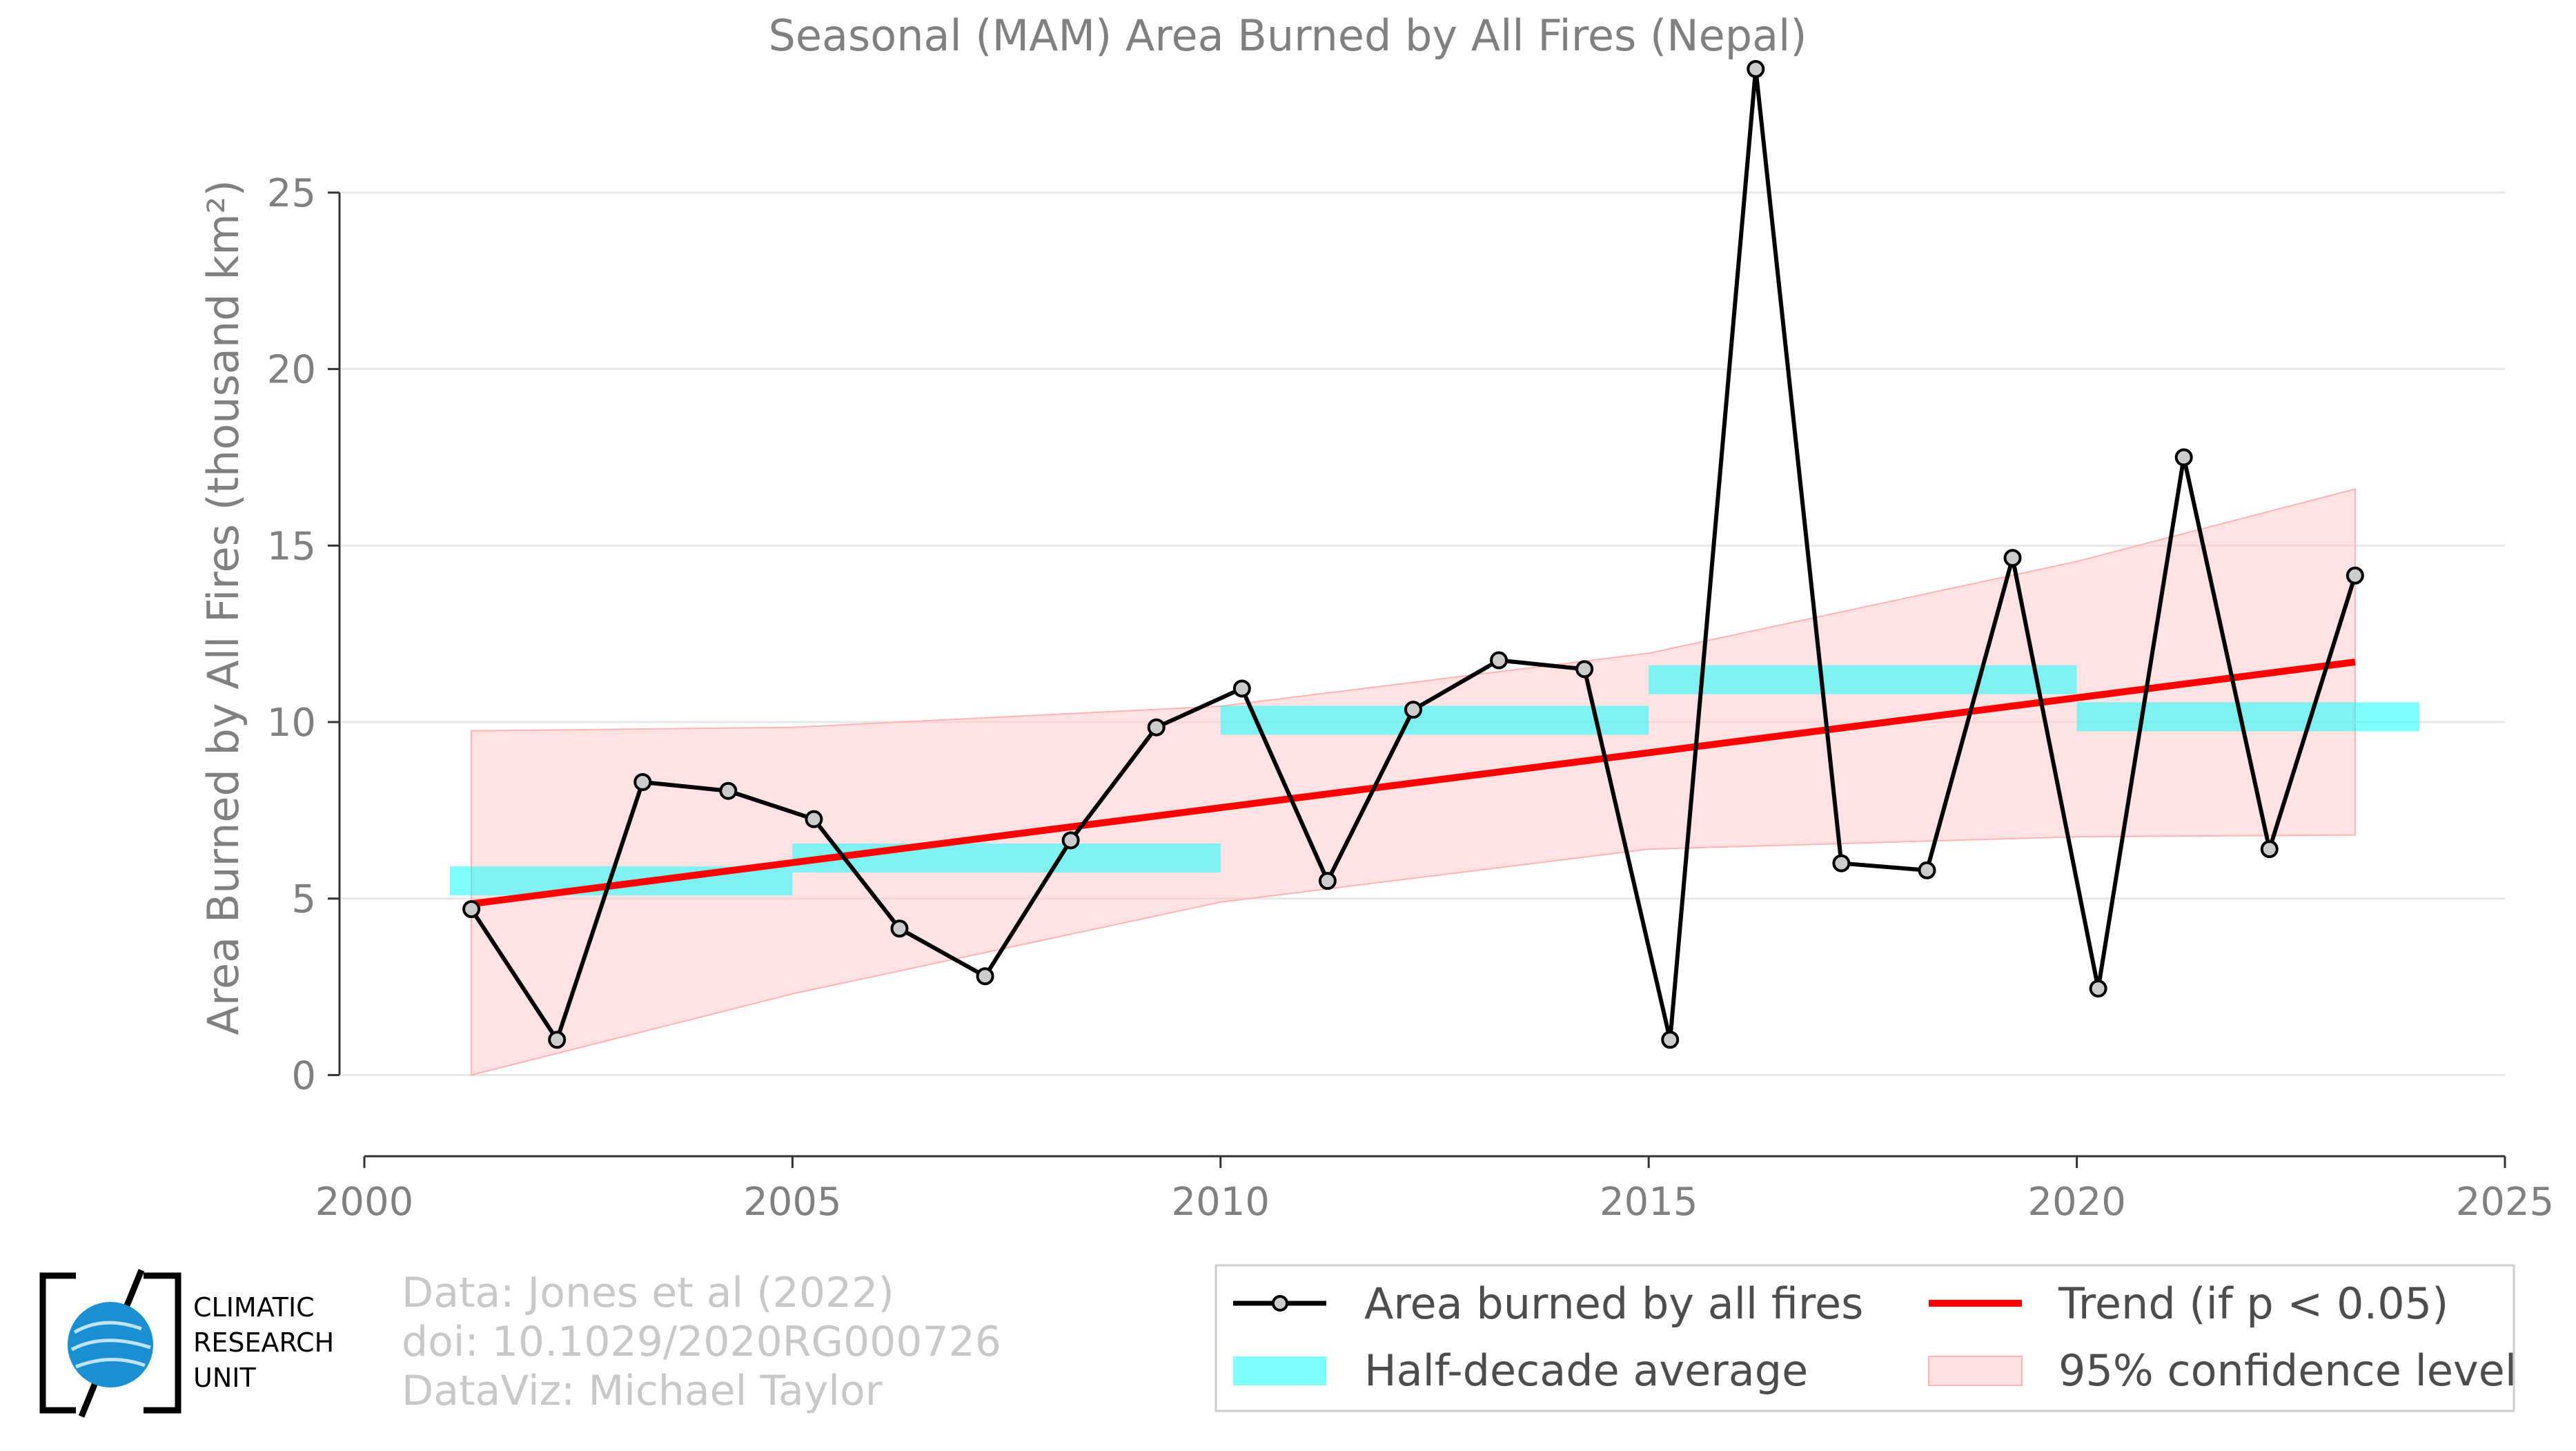  I want to click on y-tick-label: 5, so click(303, 900).